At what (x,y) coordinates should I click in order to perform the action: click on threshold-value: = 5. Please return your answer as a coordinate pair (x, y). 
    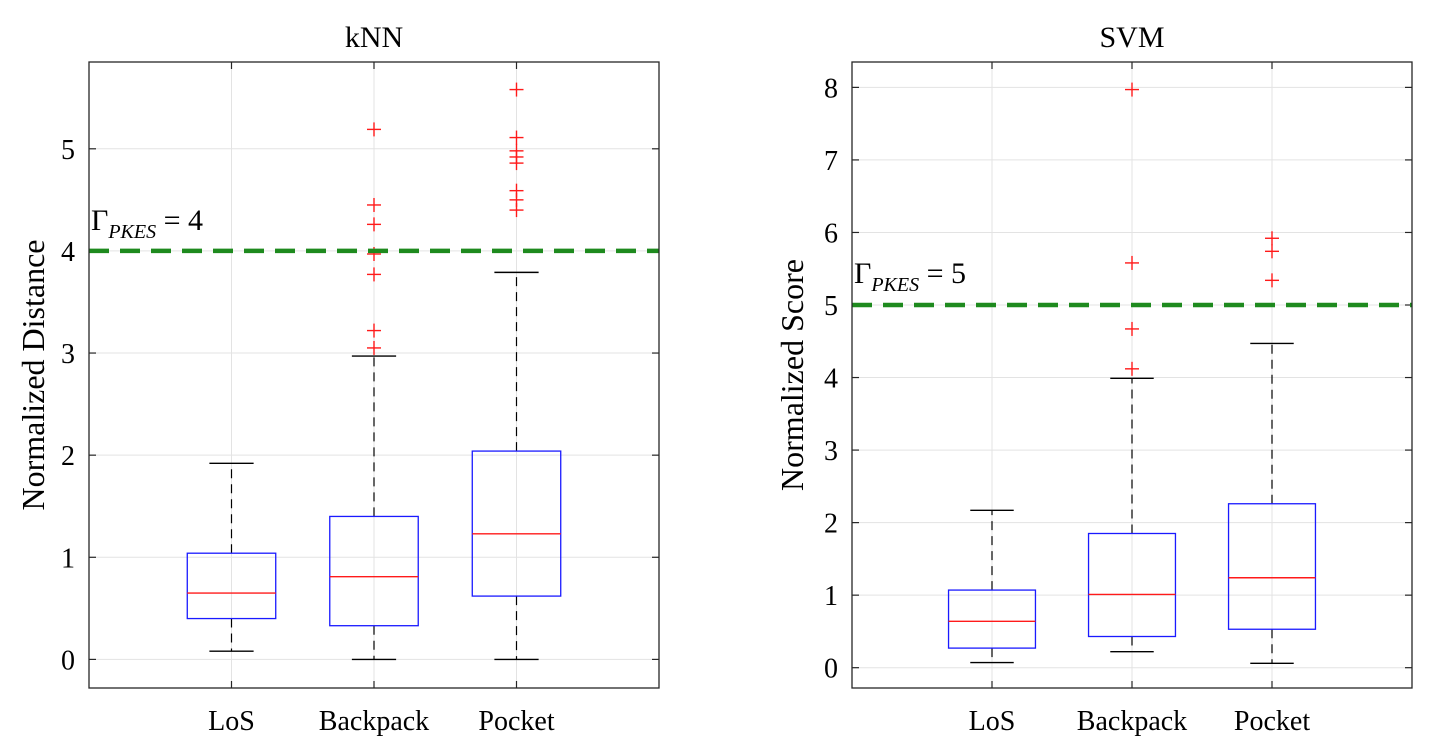
    Looking at the image, I should click on (942, 273).